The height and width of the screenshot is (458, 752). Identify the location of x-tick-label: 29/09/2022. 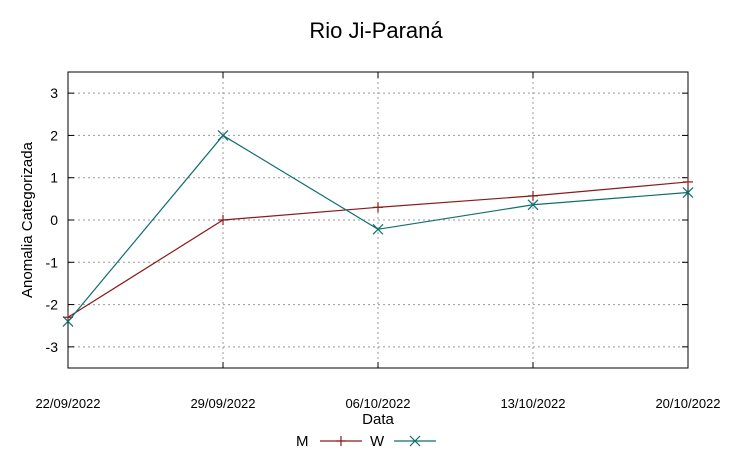
(222, 403).